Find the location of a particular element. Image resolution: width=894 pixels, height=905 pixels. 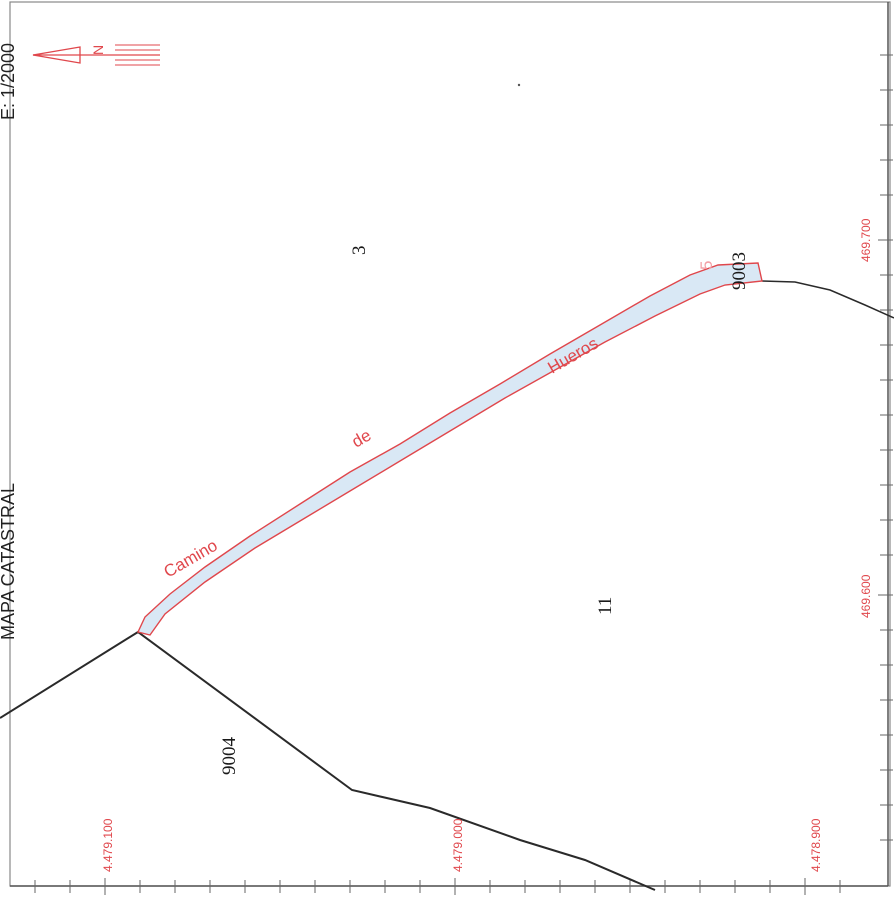

coord-bottom-3: 4.478.900 is located at coordinates (816, 845).